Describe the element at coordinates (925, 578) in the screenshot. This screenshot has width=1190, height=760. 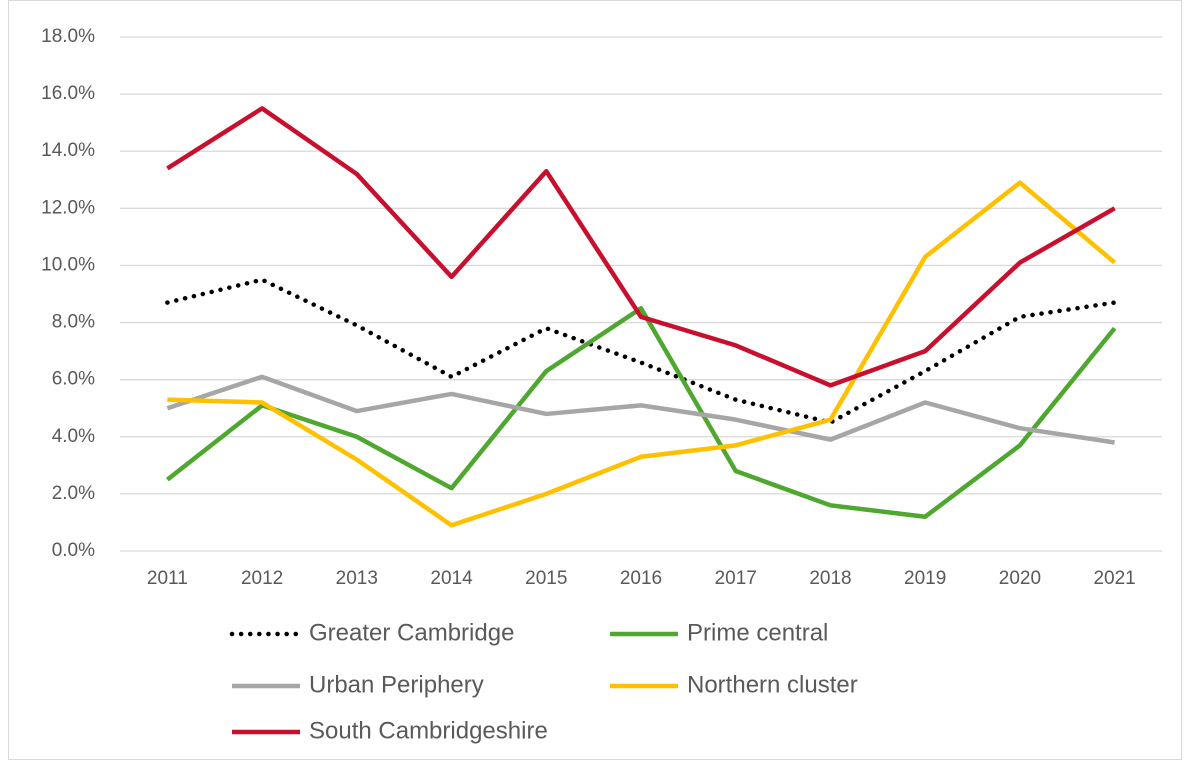
I see `x-tick-label: 2019` at that location.